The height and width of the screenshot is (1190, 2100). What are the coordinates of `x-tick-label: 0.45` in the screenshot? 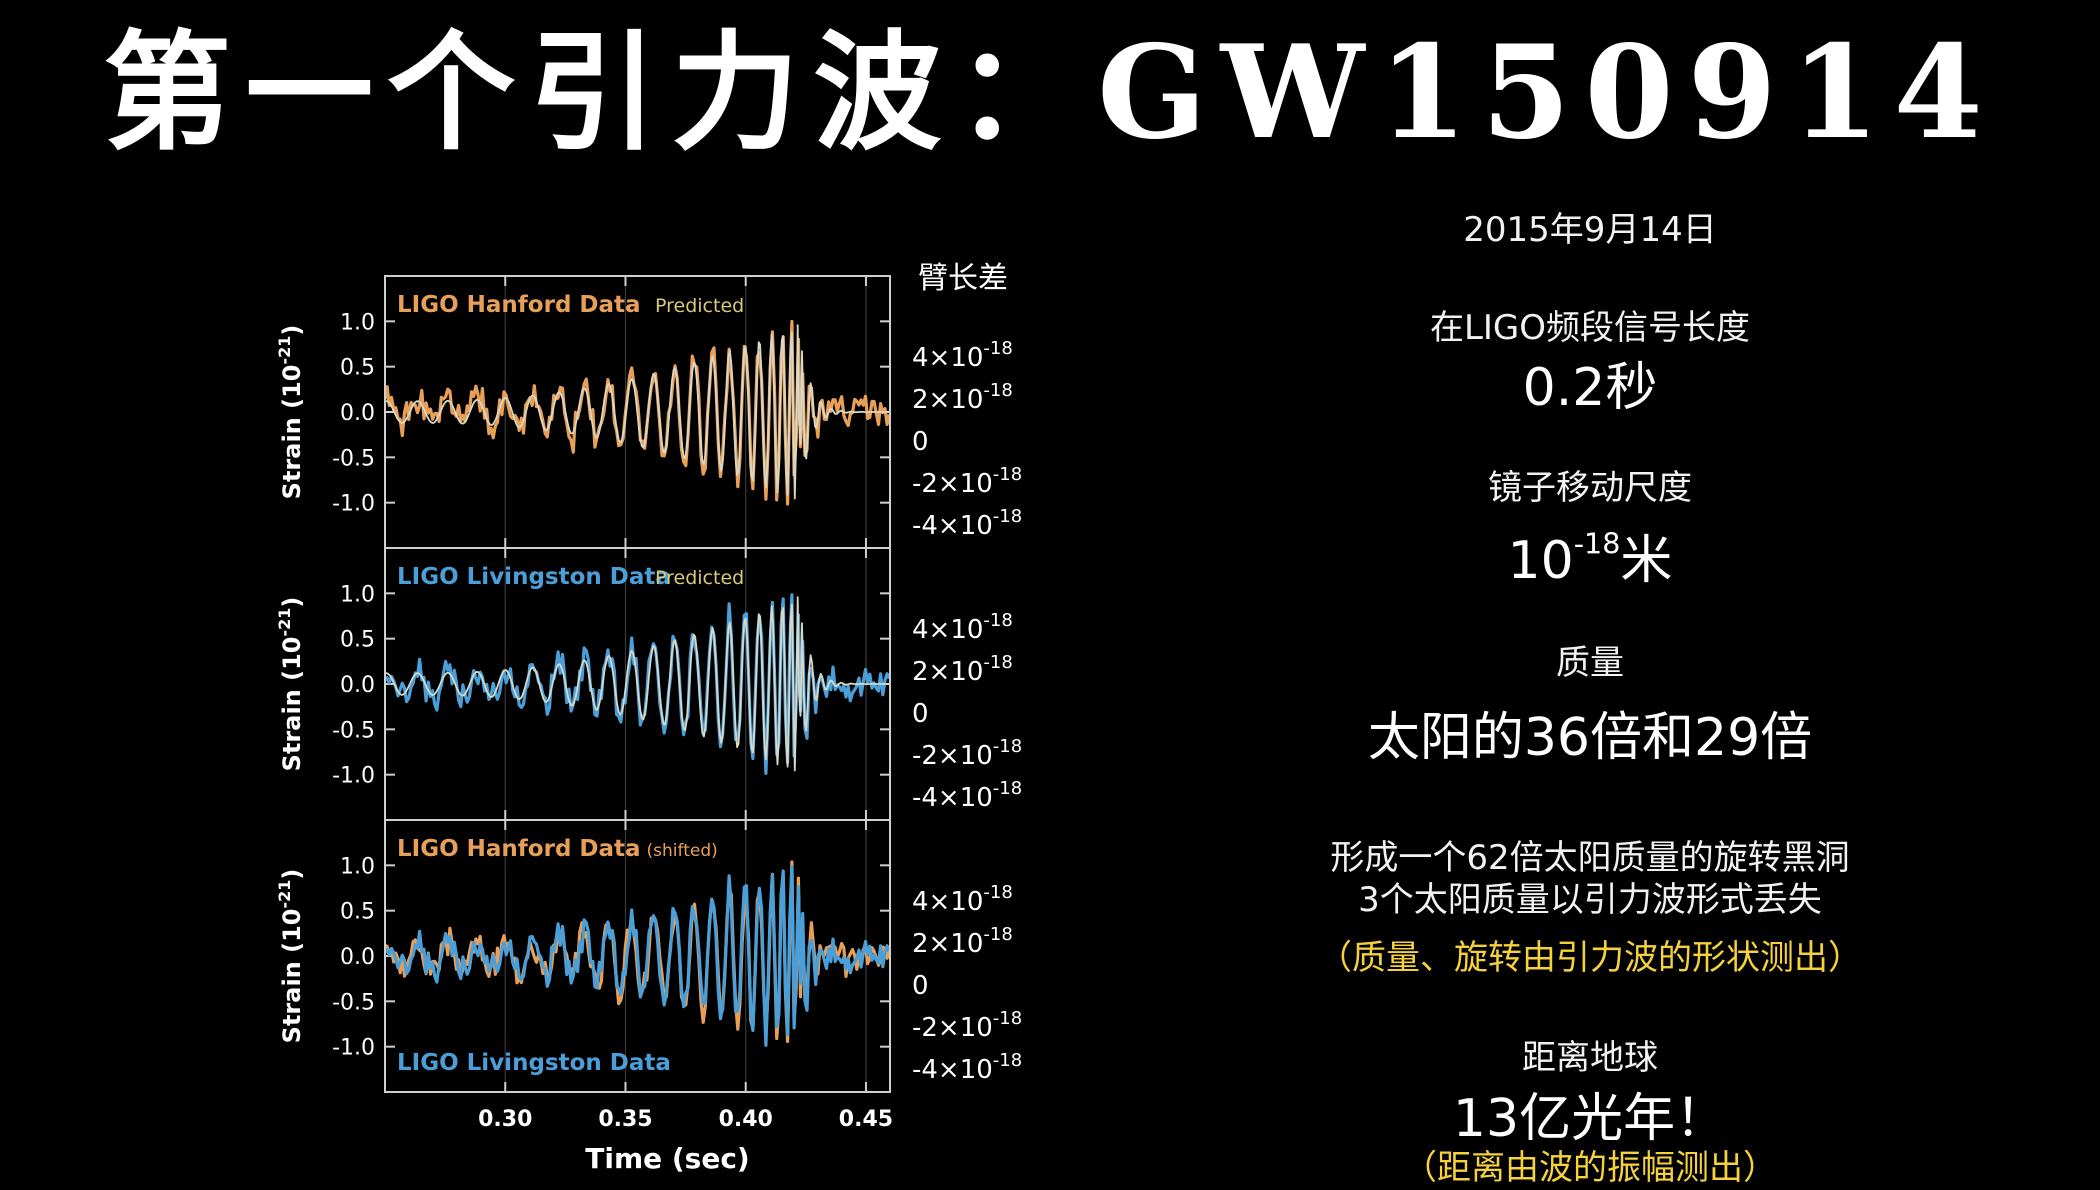 It's located at (866, 1119).